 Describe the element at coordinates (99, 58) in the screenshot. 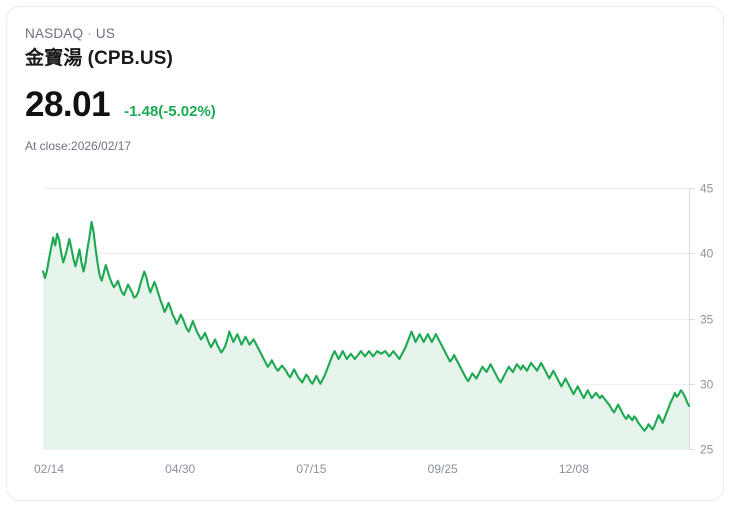

I see `page-title: 金寶湯 (CPB.US)` at that location.